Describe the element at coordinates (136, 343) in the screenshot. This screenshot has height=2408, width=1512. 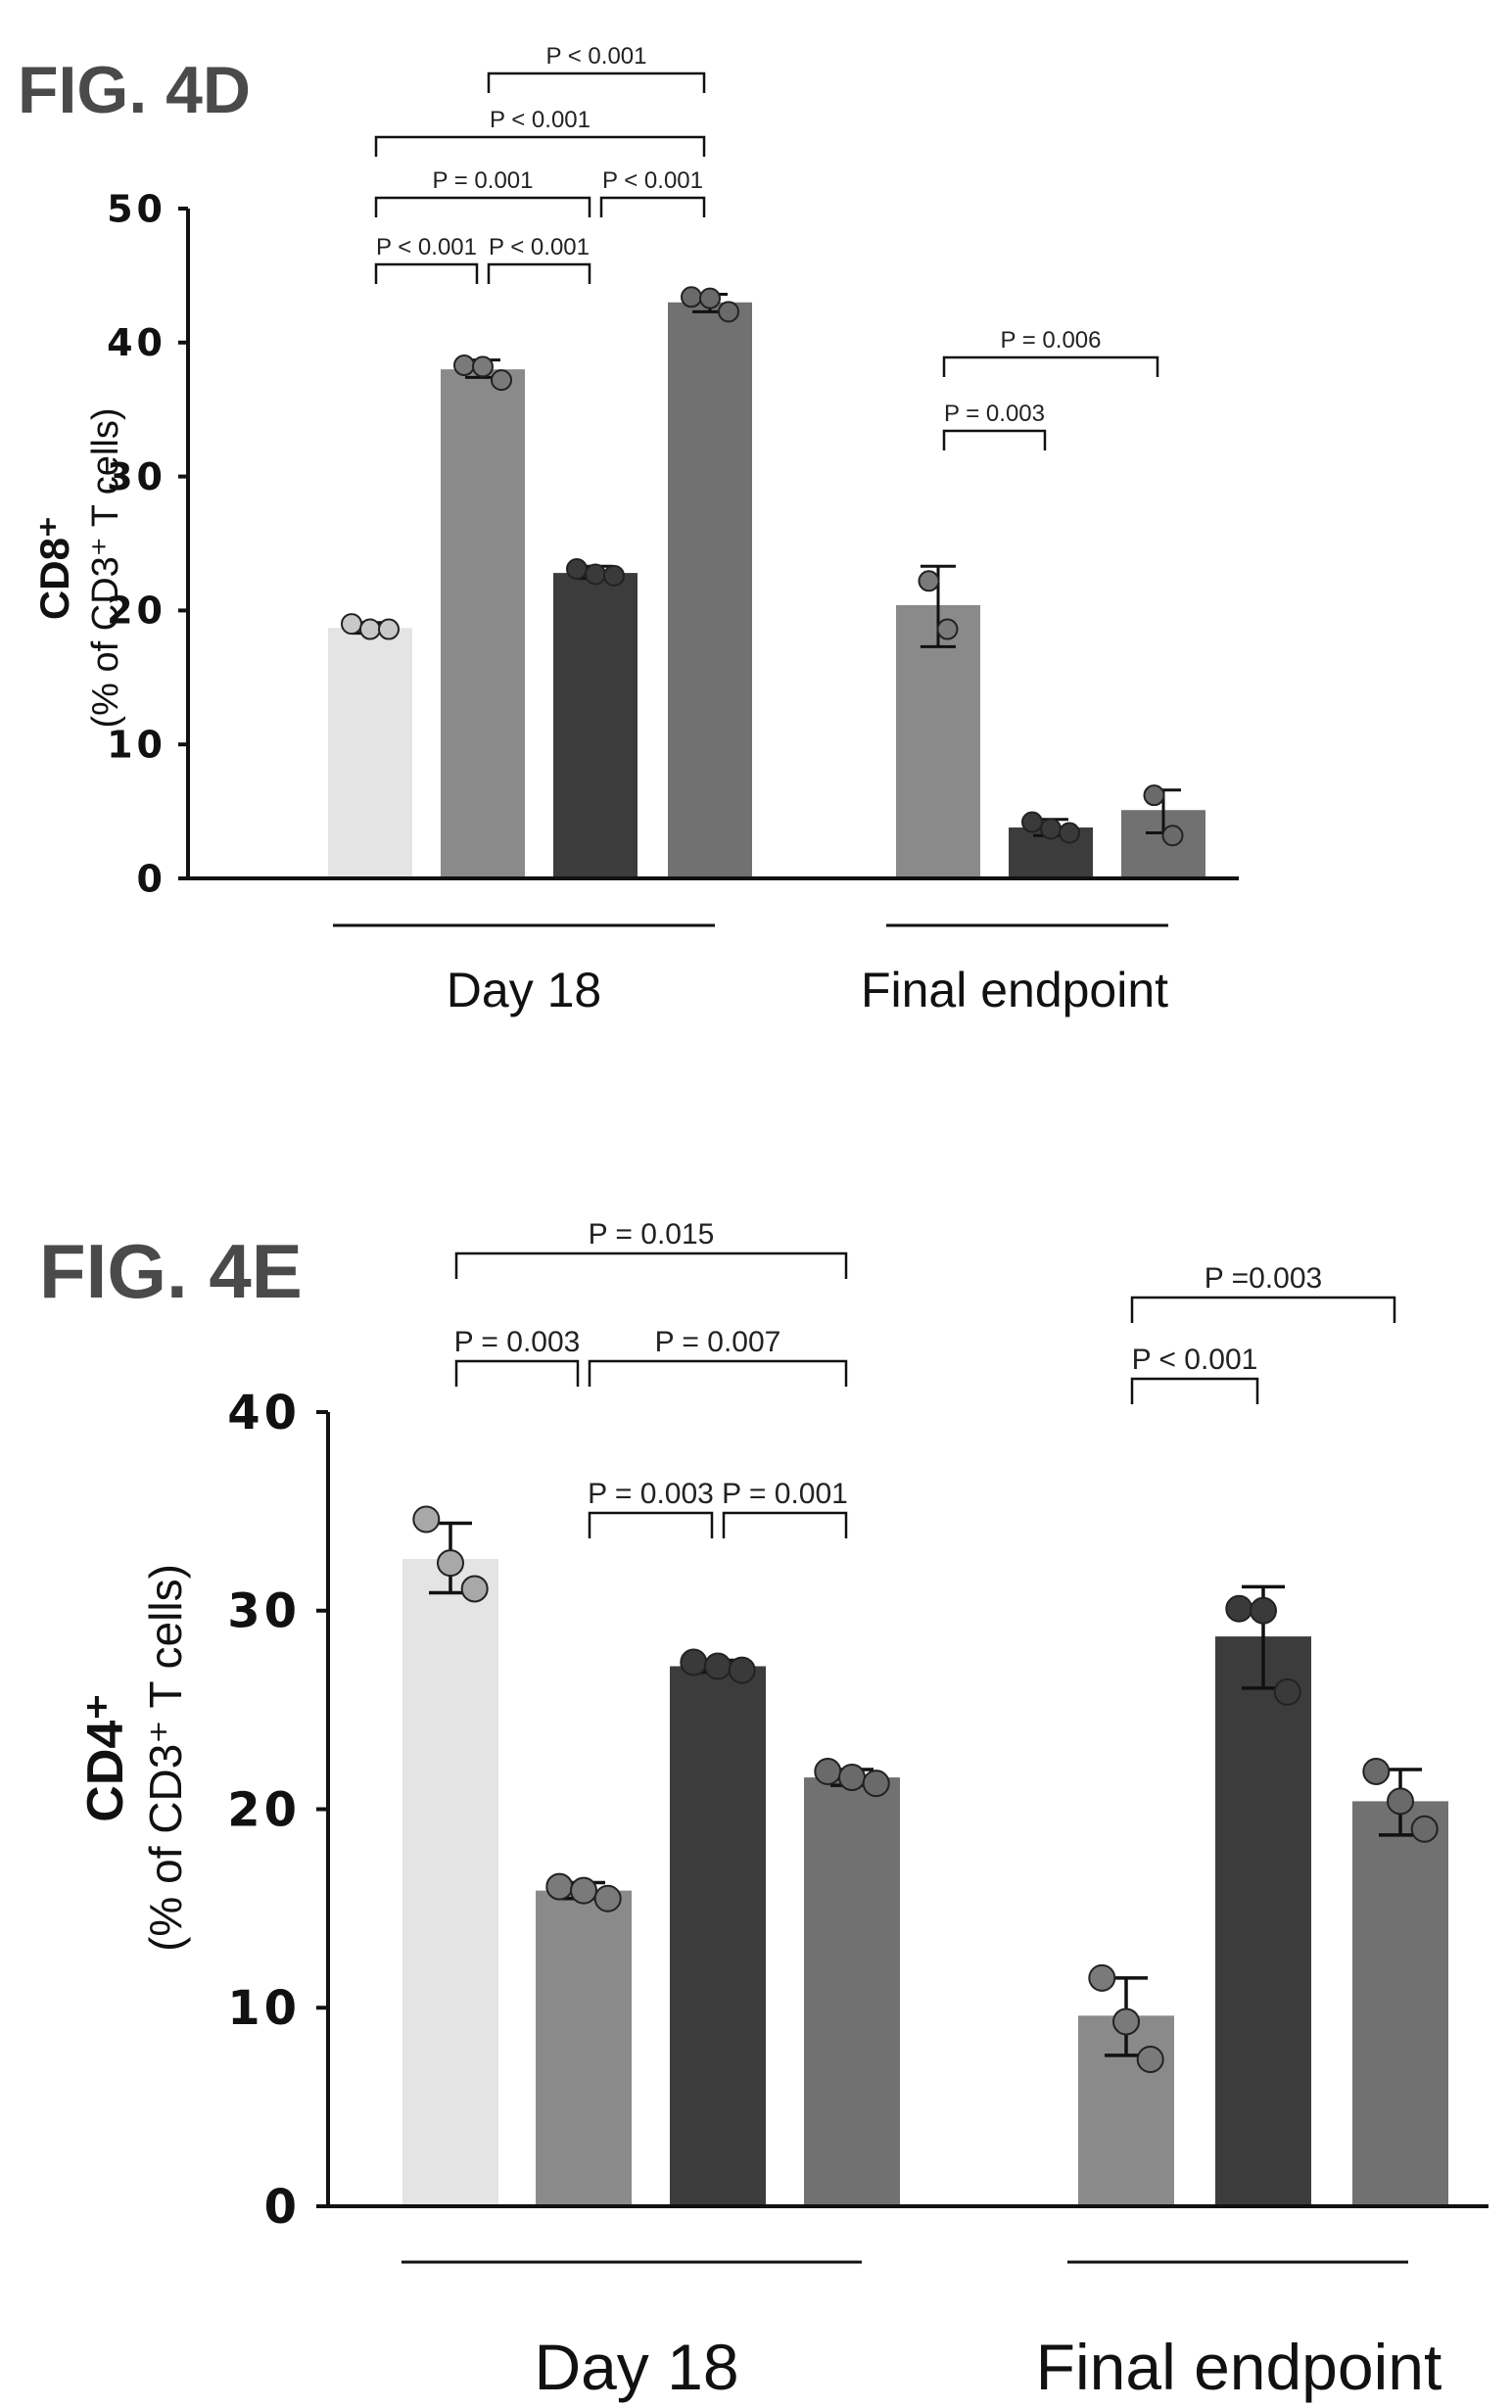
I see `y-tick-label-4d-4: 40` at that location.